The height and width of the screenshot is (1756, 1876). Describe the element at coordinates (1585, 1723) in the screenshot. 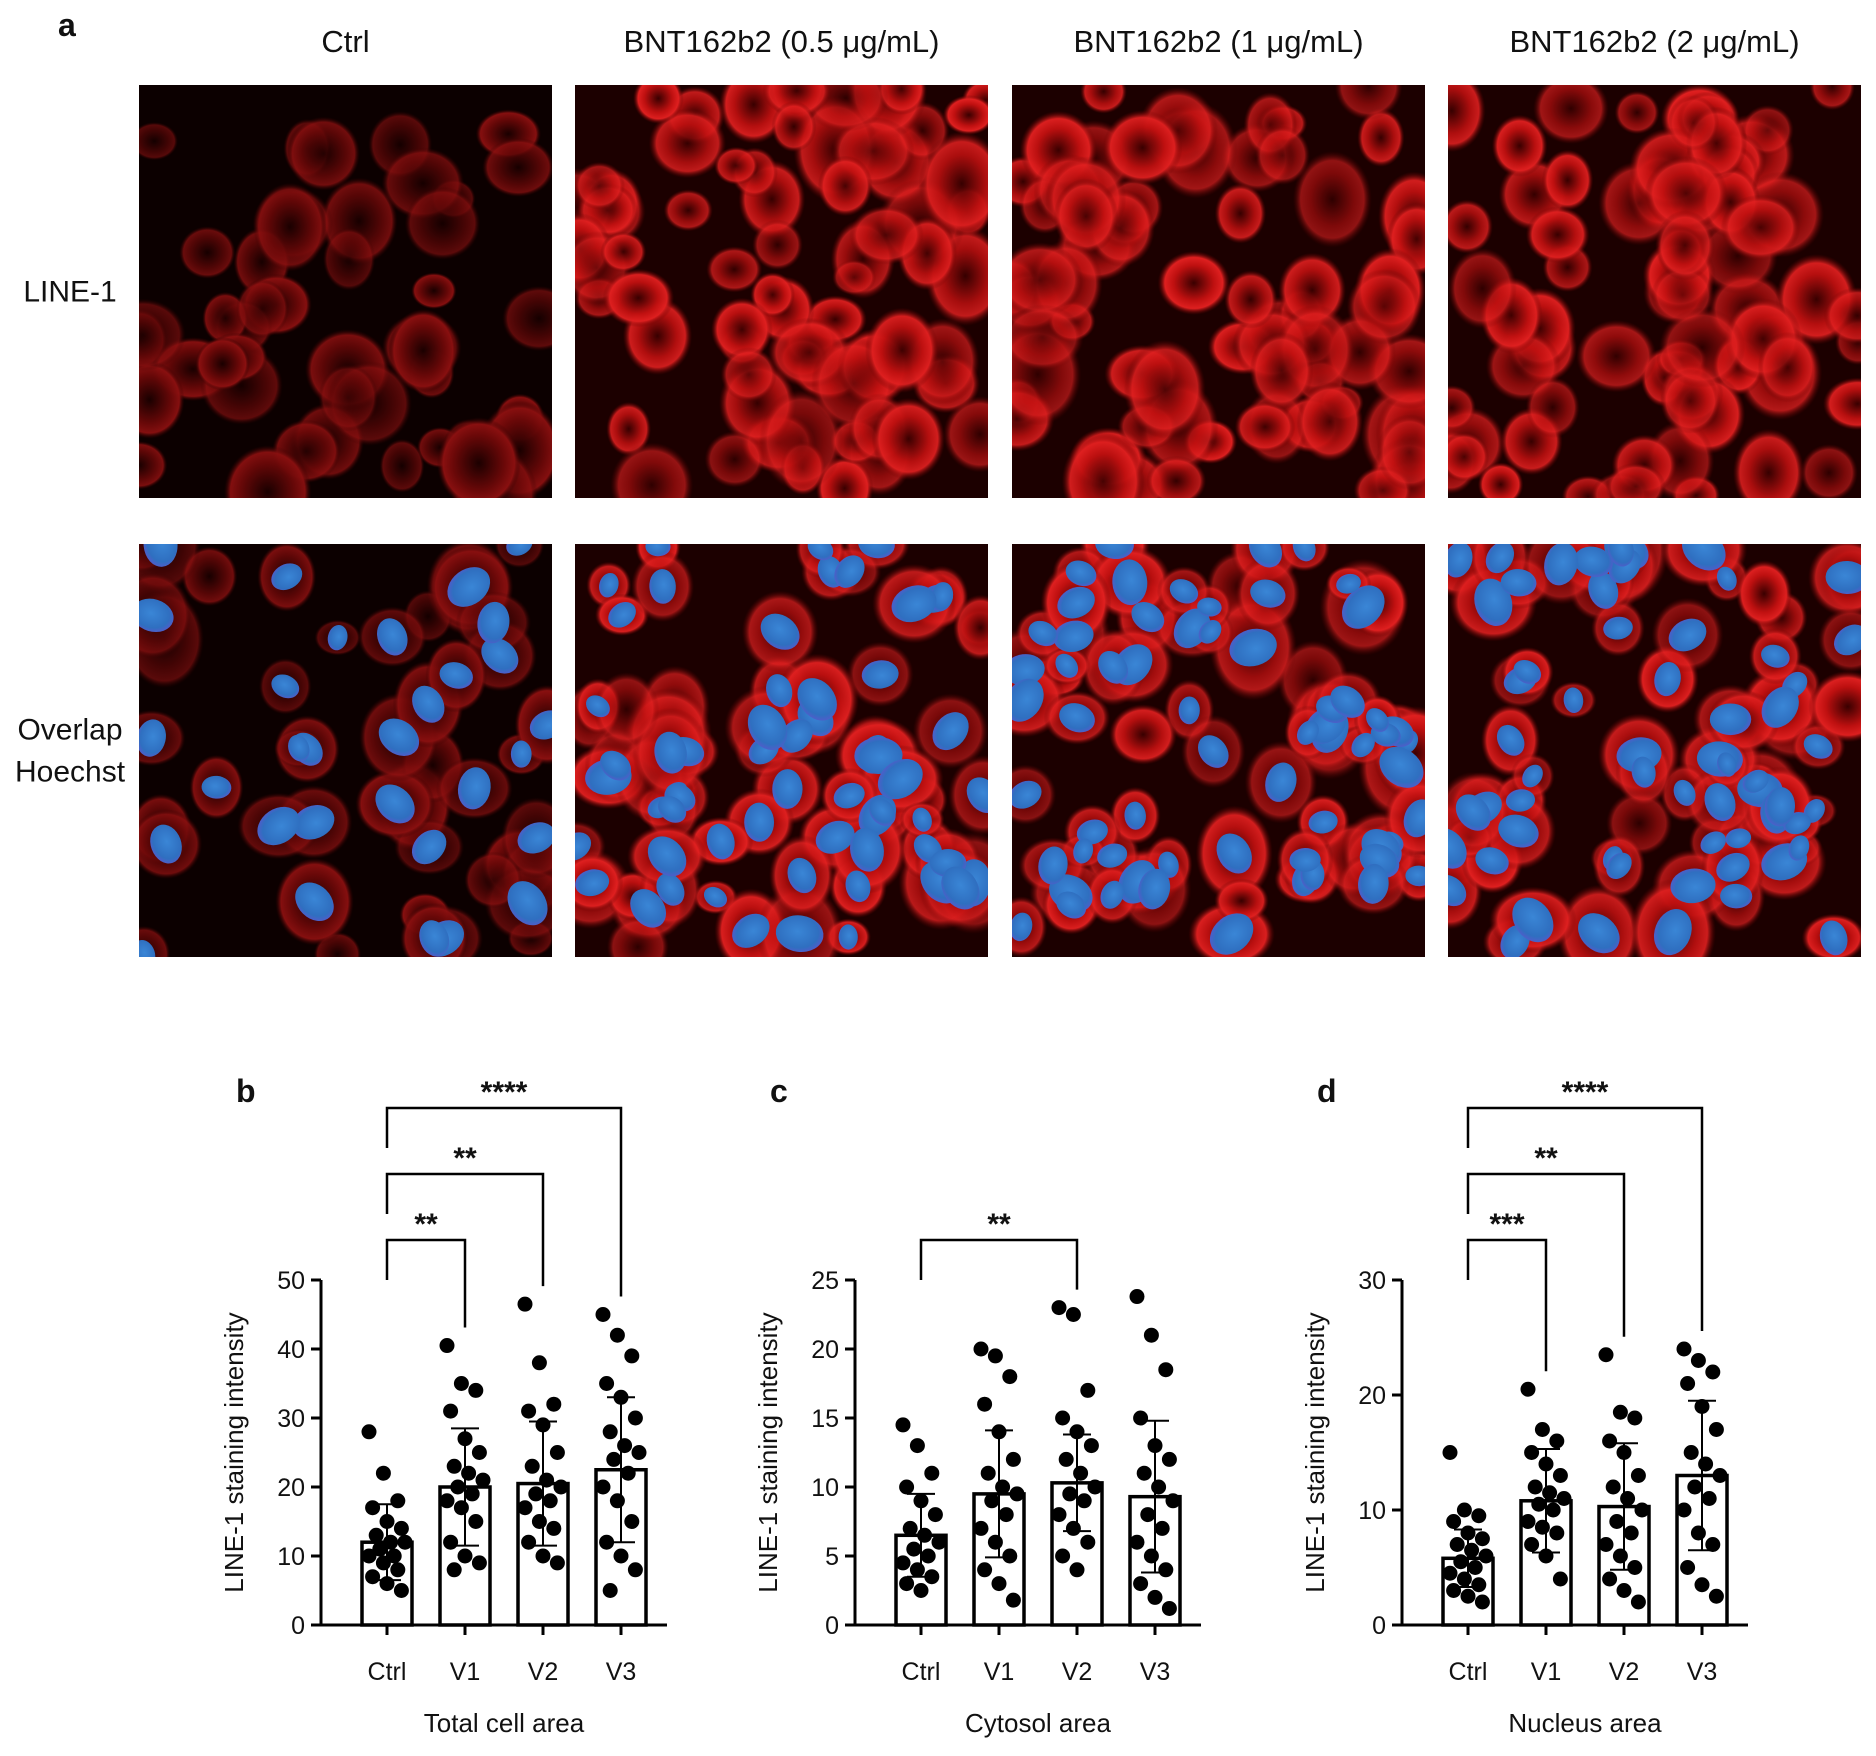

I see `x-axis-label: Nucleus area` at that location.